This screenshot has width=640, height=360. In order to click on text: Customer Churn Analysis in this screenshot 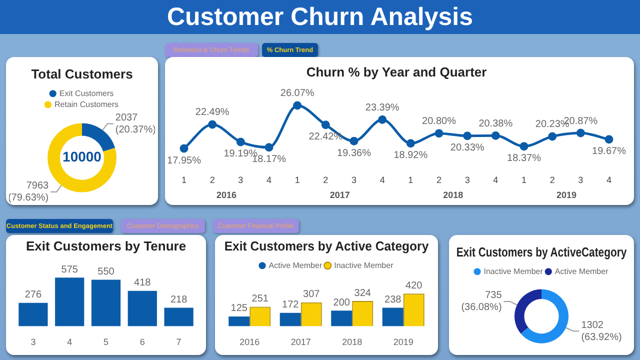, I will do `click(320, 17)`.